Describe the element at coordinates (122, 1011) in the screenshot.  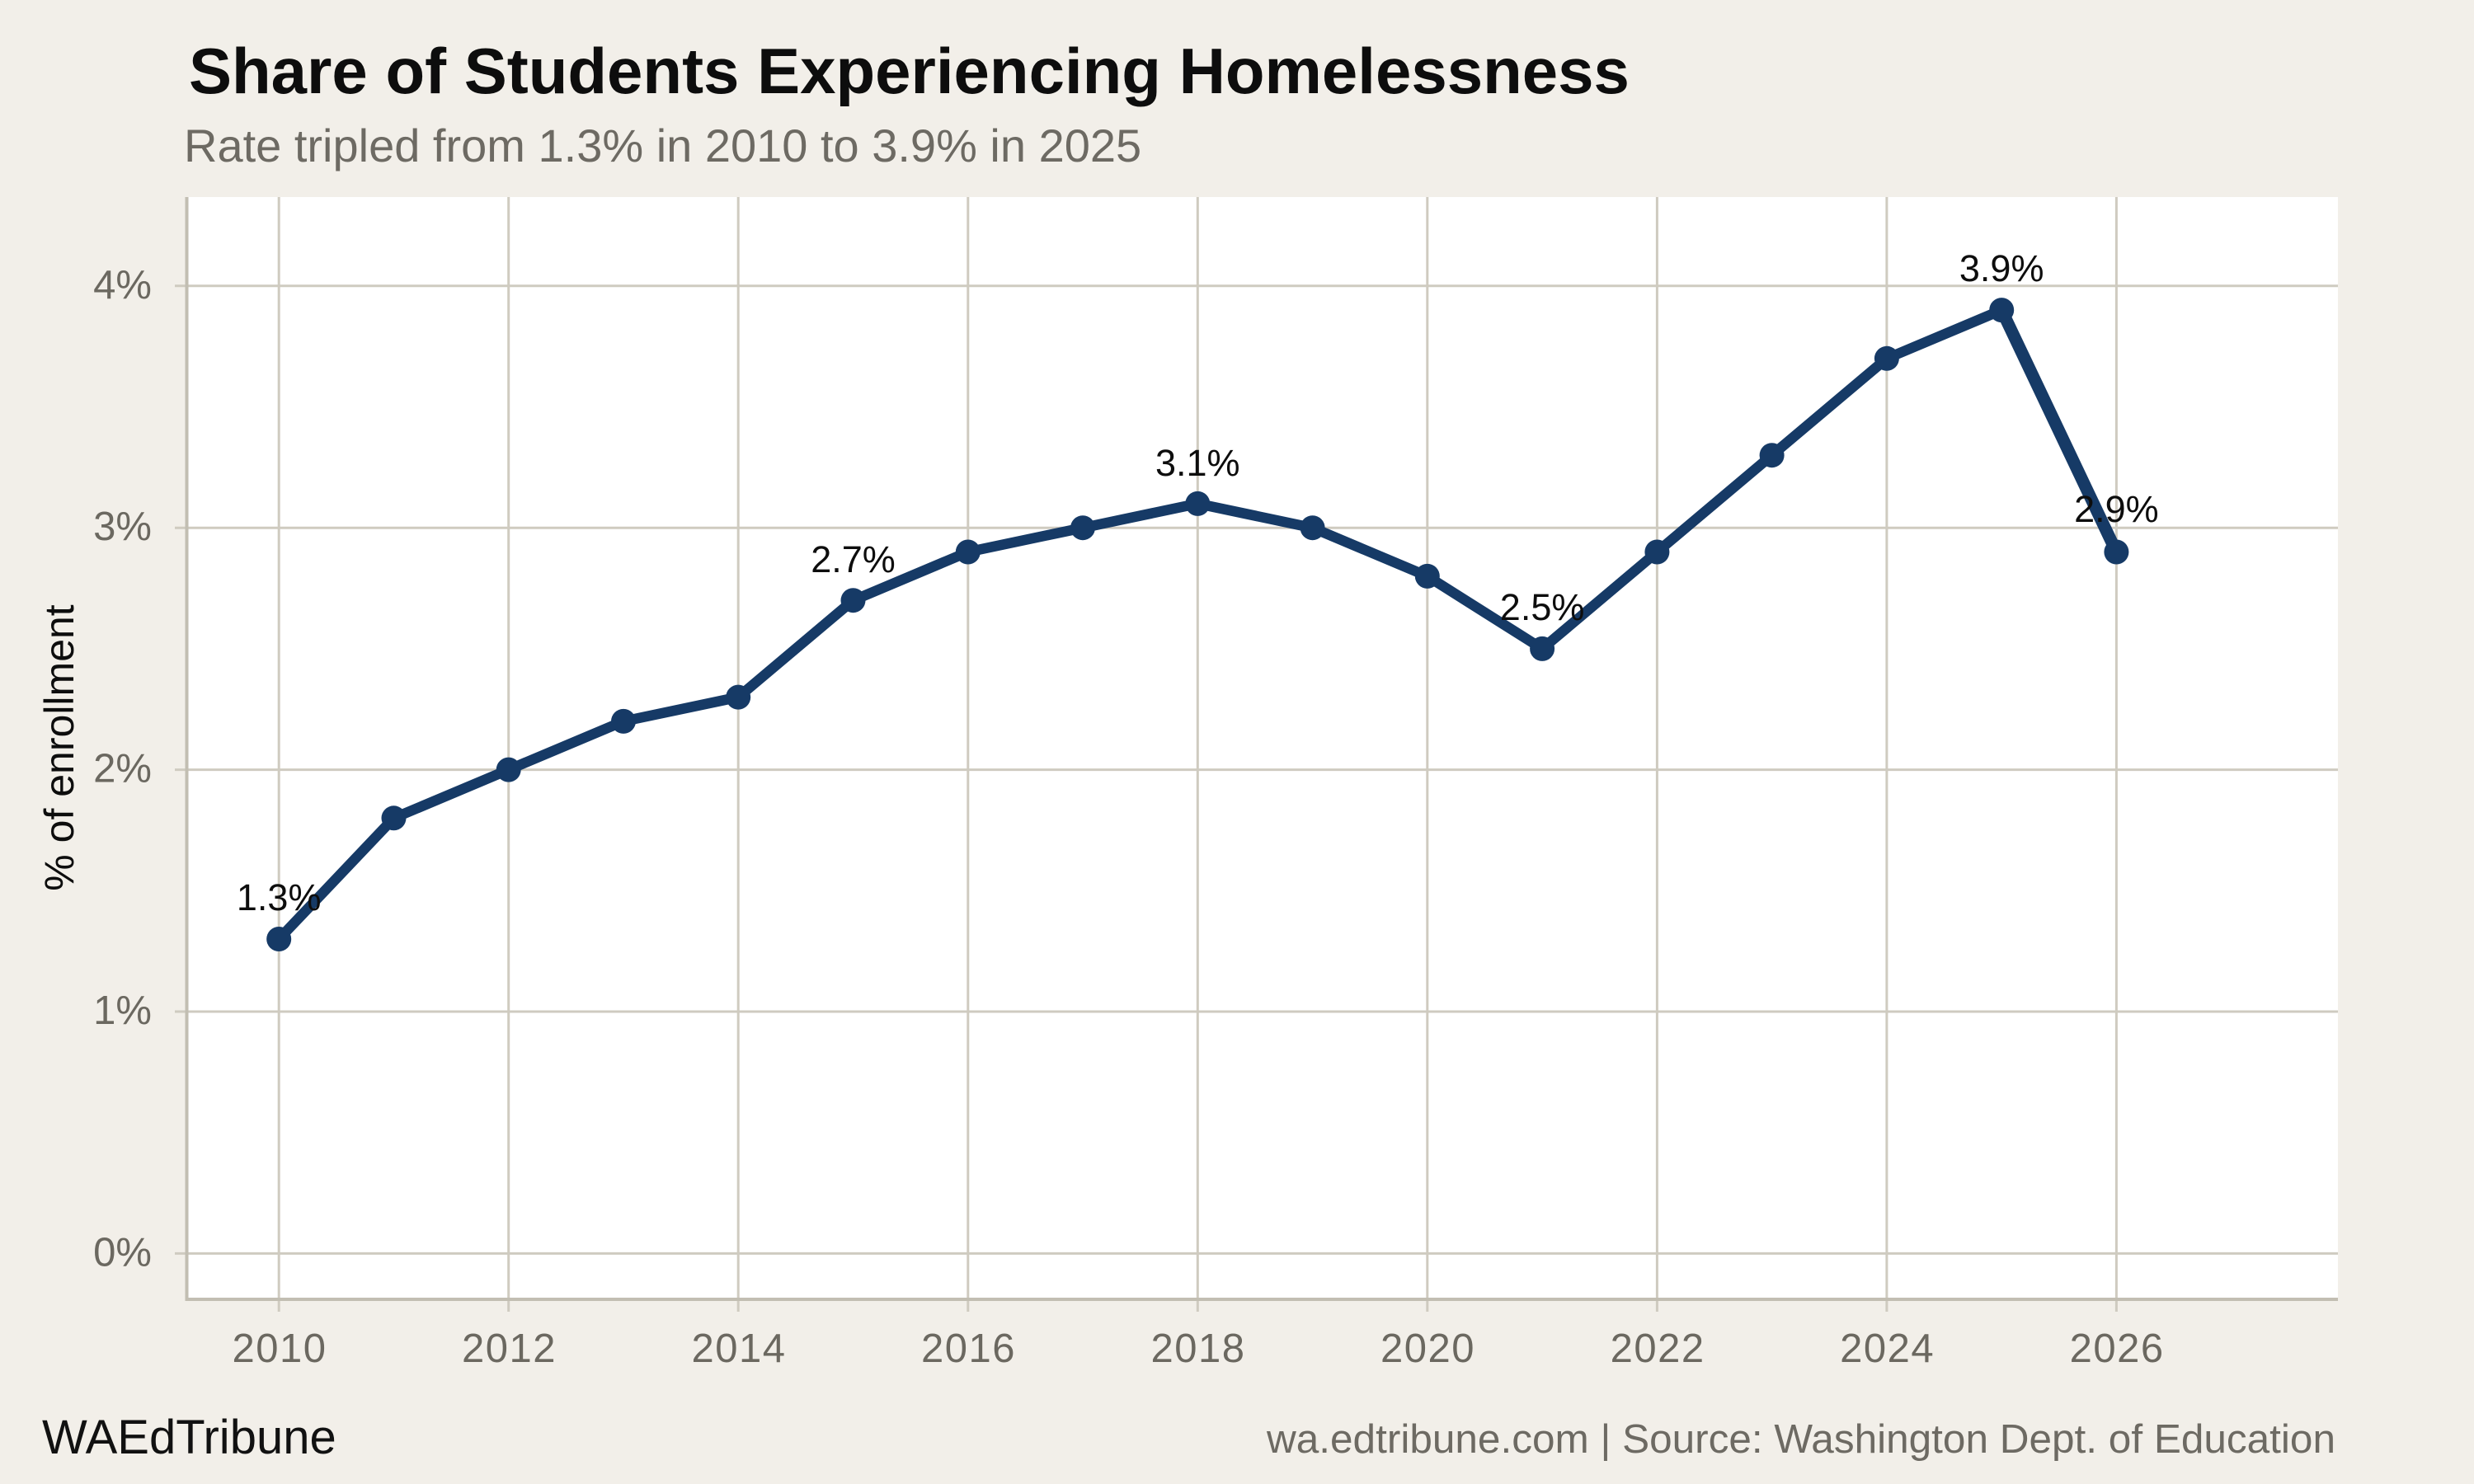
I see `svg-text: 1%` at that location.